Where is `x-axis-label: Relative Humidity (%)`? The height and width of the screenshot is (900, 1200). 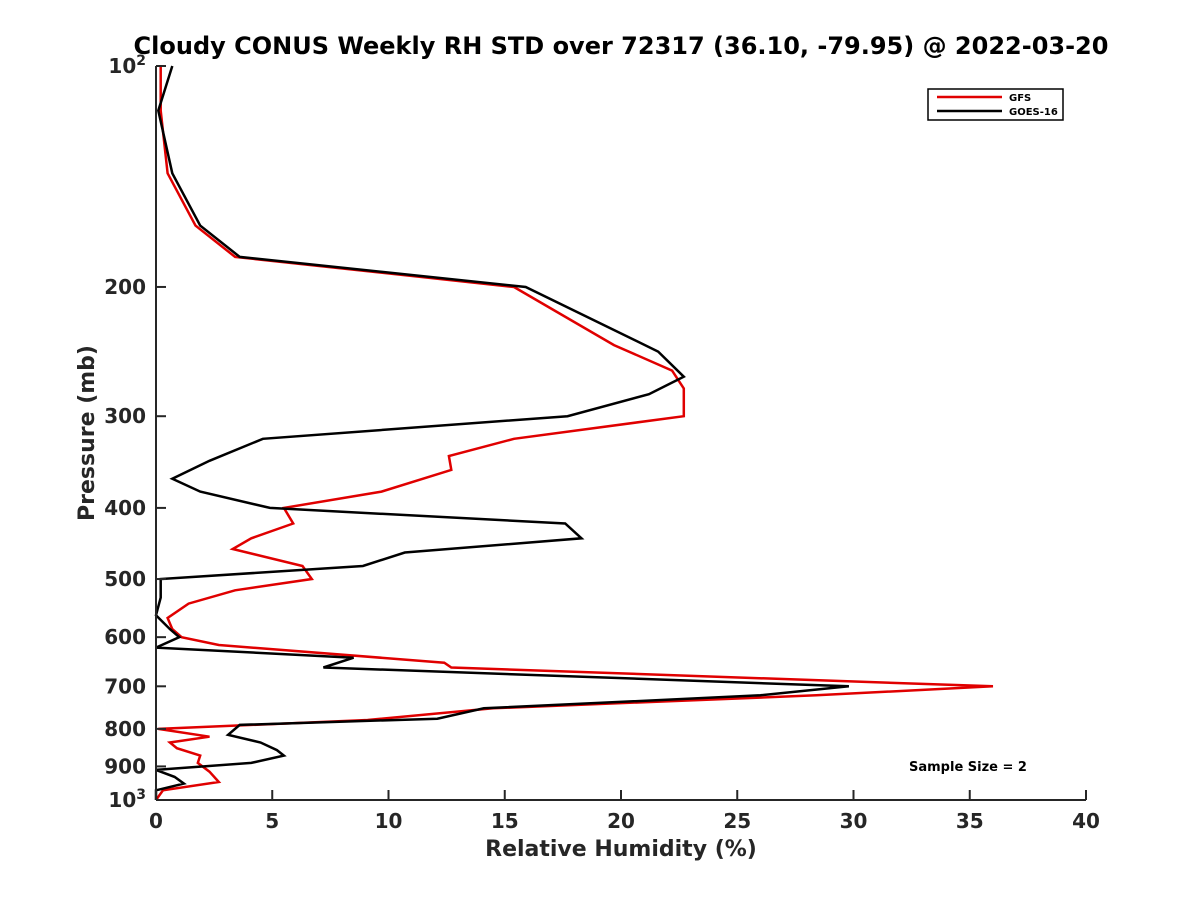
x-axis-label: Relative Humidity (%) is located at coordinates (621, 849).